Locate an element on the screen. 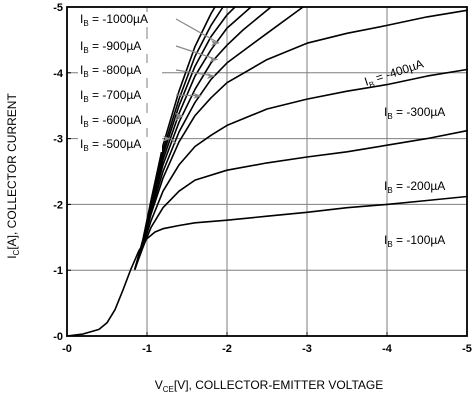  legend-left-label-6: IB = -600µA is located at coordinates (110, 121).